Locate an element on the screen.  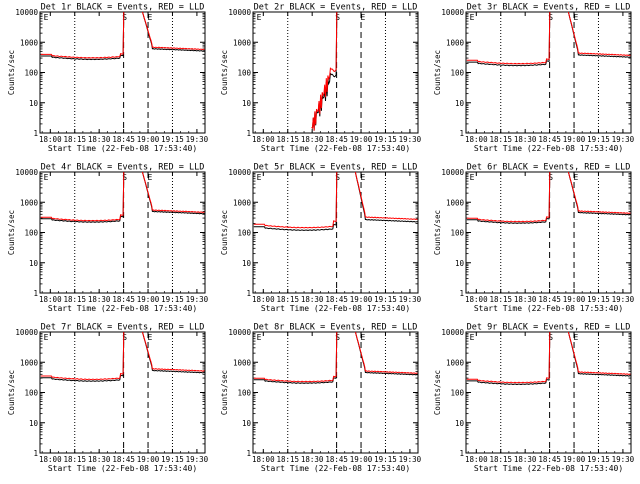
chart-title: Det 2r BLACK = Events, RED = LLD is located at coordinates (336, 8).